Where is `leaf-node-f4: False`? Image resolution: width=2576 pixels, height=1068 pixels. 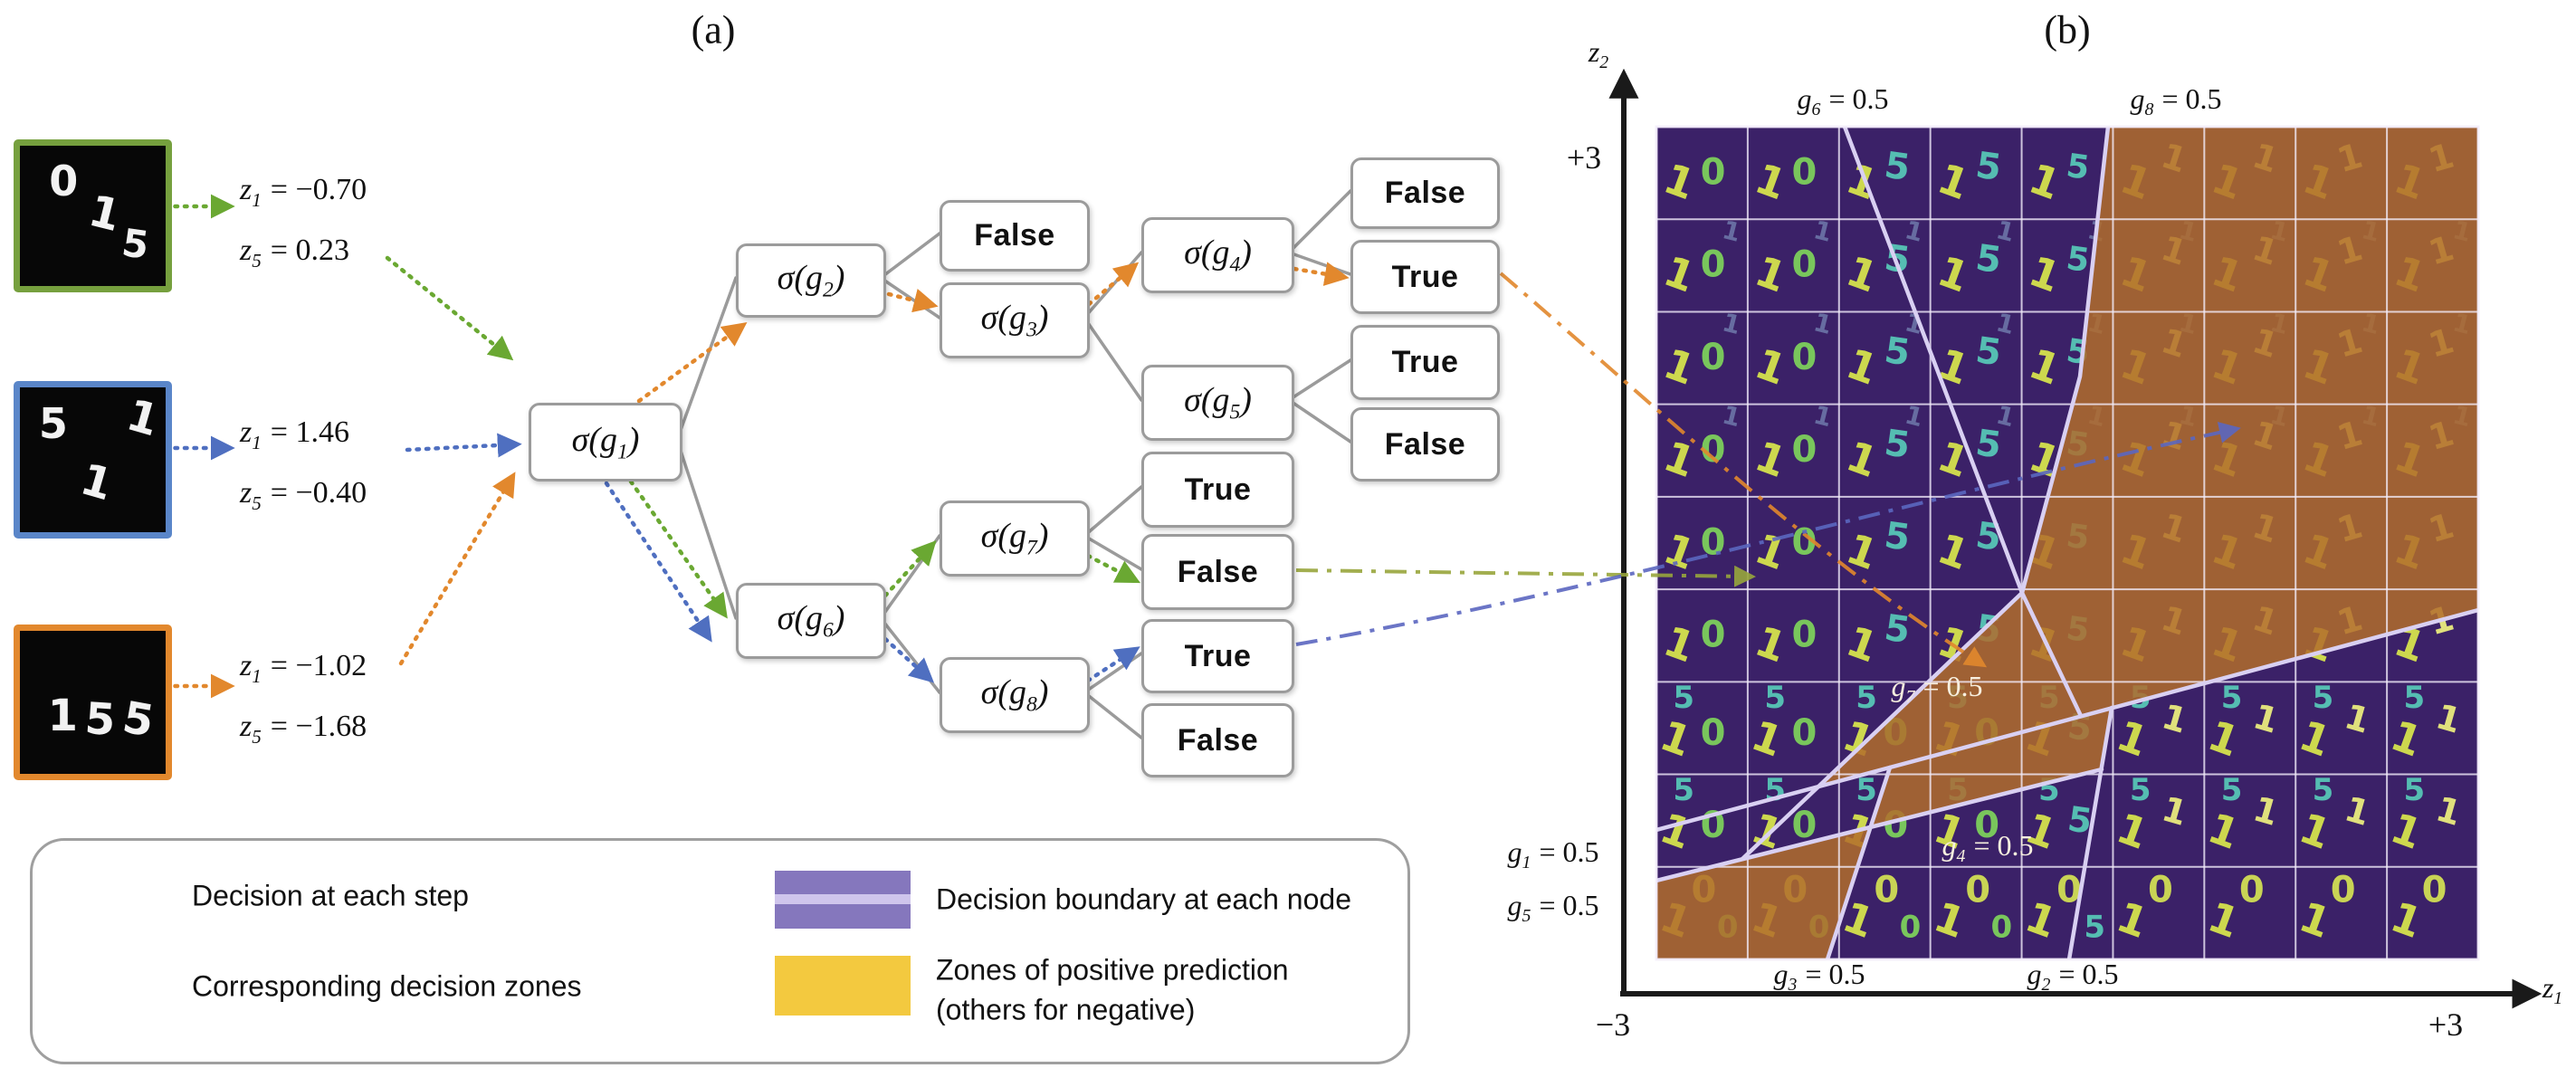
leaf-node-f4: False is located at coordinates (1217, 572).